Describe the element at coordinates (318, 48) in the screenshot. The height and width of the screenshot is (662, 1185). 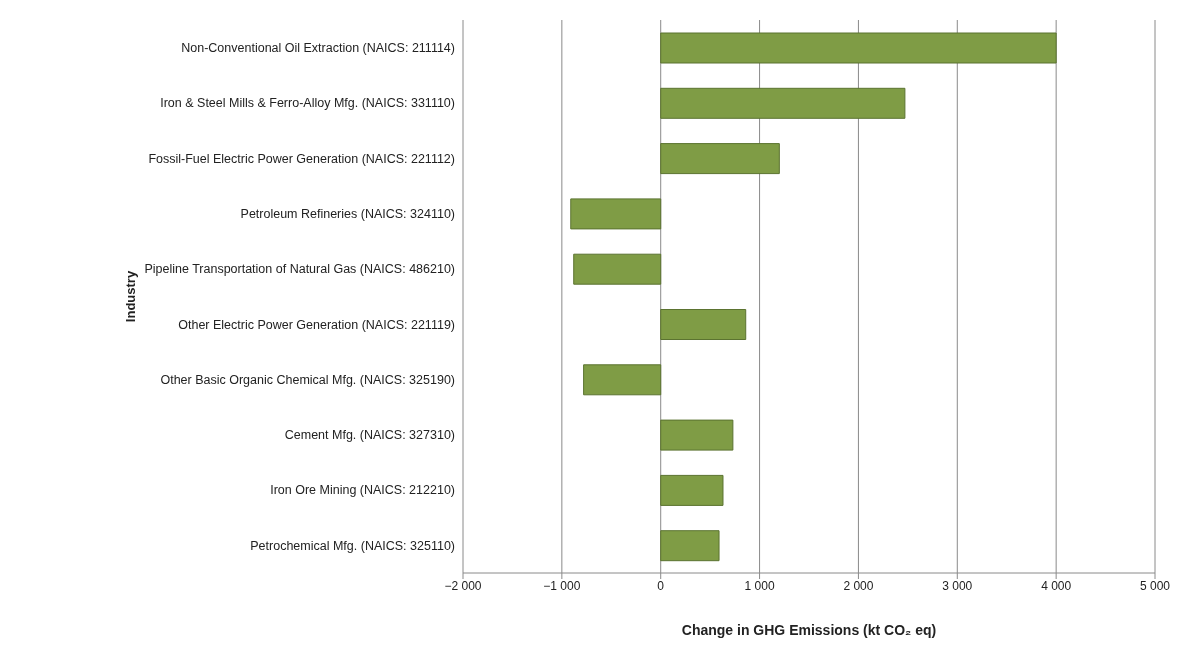
I see `y-tick-label: Non-Conventional Oil Extraction (NAICS: 211114)` at that location.